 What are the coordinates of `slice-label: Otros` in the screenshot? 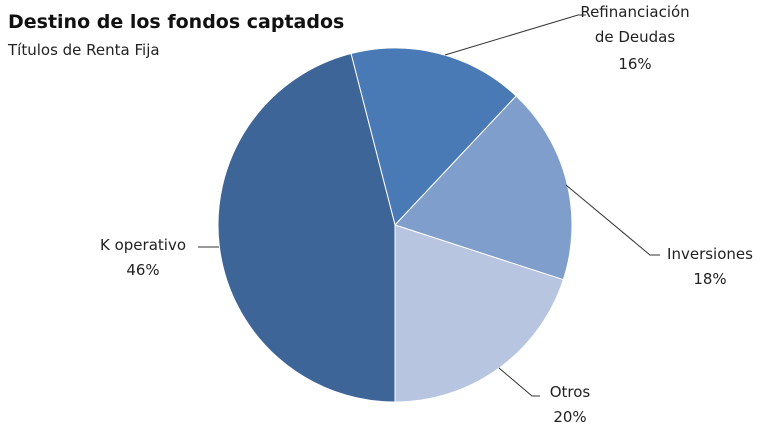 It's located at (570, 392).